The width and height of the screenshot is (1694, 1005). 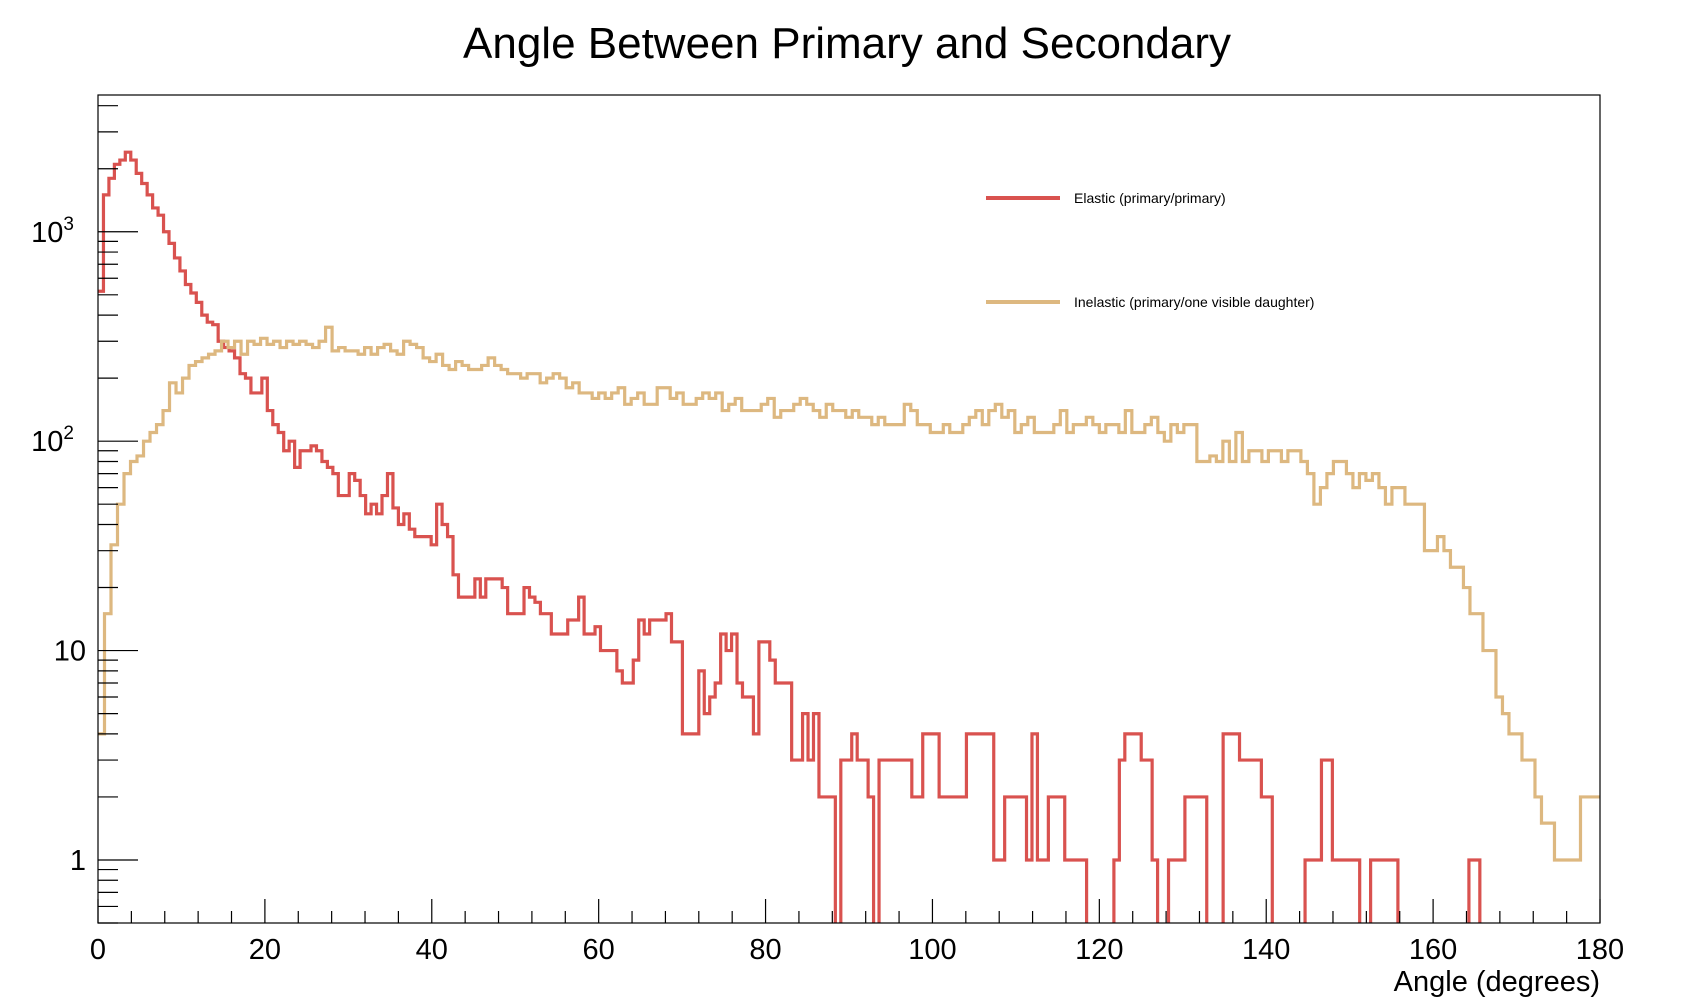 I want to click on y-tick-label: 10², so click(x=52, y=440).